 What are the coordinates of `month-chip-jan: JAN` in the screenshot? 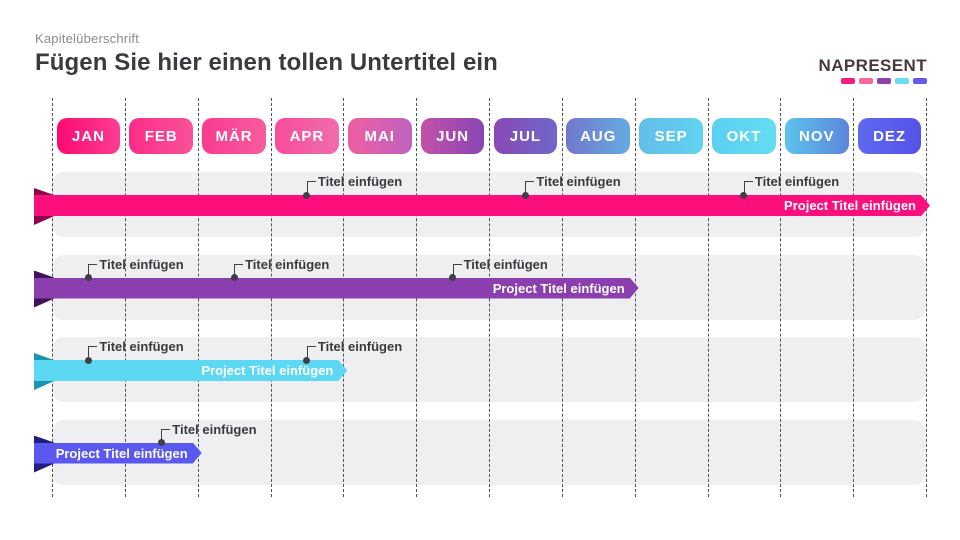 It's located at (88, 136).